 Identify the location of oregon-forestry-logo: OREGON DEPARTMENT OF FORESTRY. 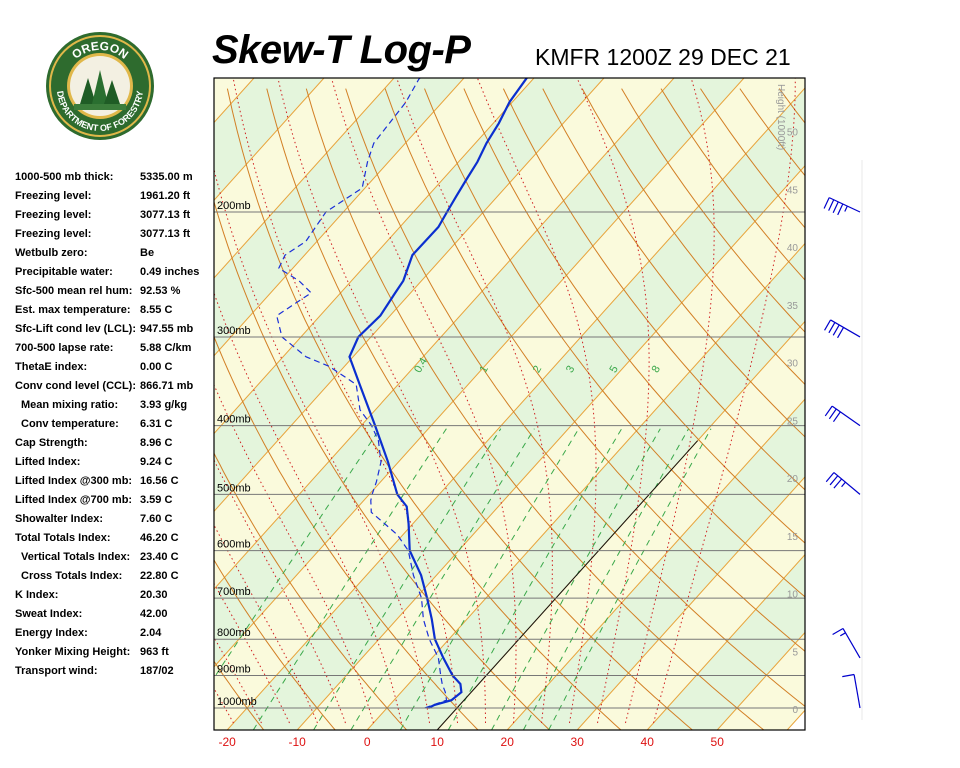
(100, 86).